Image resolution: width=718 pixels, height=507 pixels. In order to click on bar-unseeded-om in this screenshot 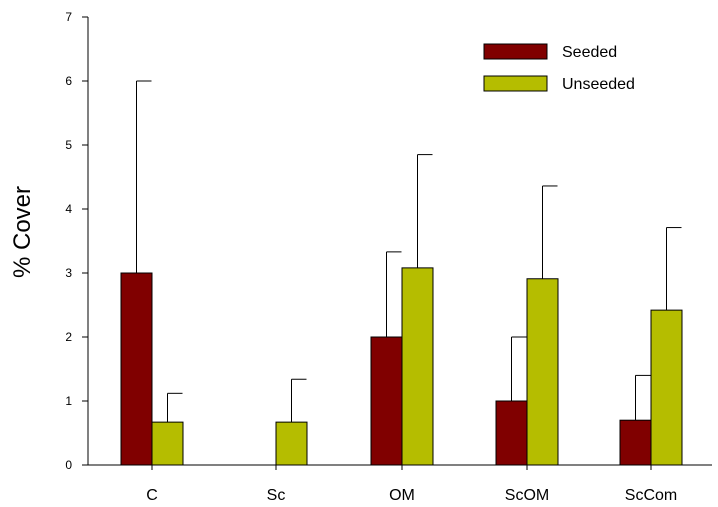, I will do `click(417, 366)`.